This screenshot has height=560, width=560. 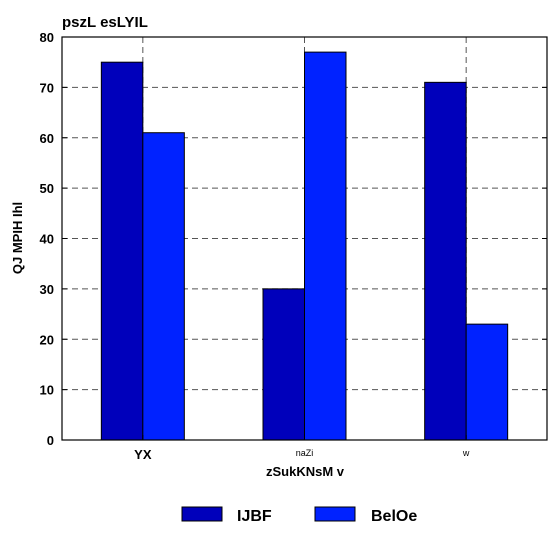 What do you see at coordinates (466, 453) in the screenshot?
I see `x-tick-label: w` at bounding box center [466, 453].